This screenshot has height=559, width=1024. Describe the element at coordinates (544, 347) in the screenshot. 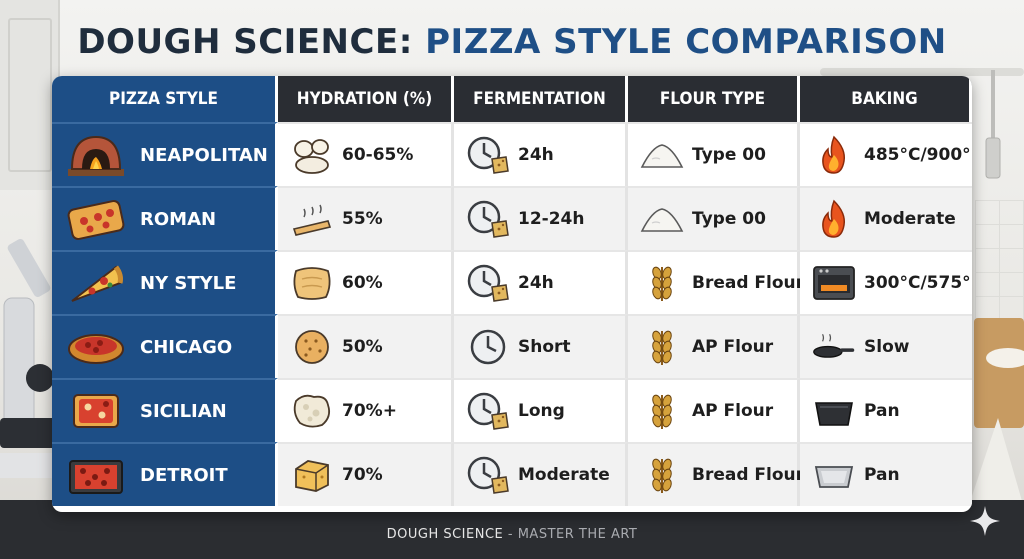

I see `fermentation-value: Short` at that location.